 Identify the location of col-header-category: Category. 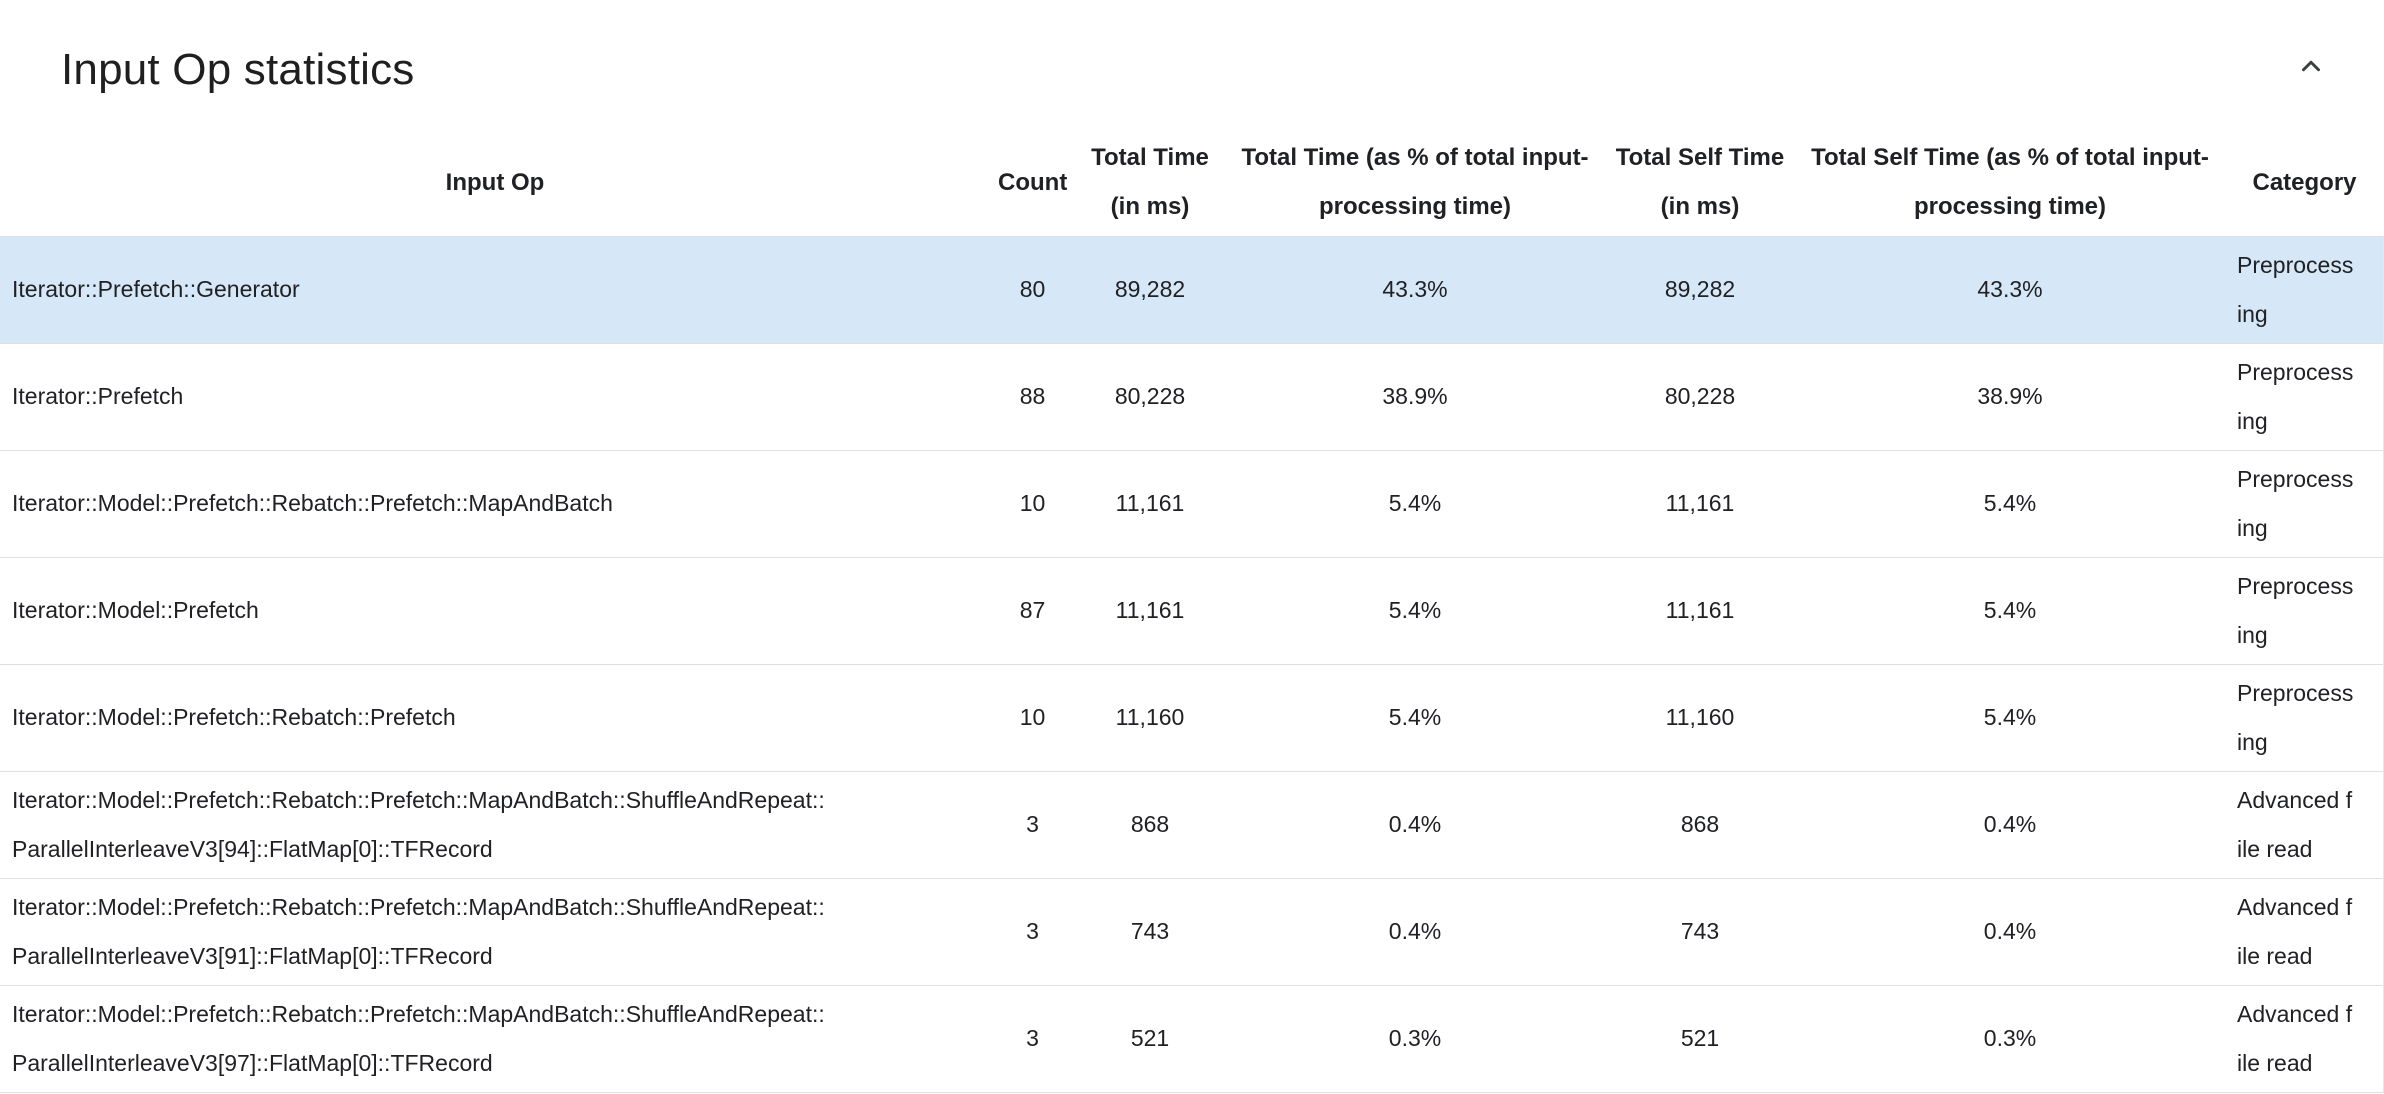
(2304, 183).